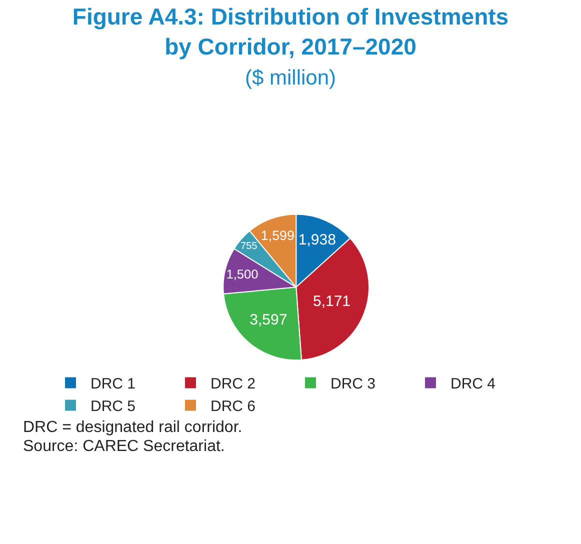 The width and height of the screenshot is (581, 544). What do you see at coordinates (269, 319) in the screenshot?
I see `data-label: 3,597` at bounding box center [269, 319].